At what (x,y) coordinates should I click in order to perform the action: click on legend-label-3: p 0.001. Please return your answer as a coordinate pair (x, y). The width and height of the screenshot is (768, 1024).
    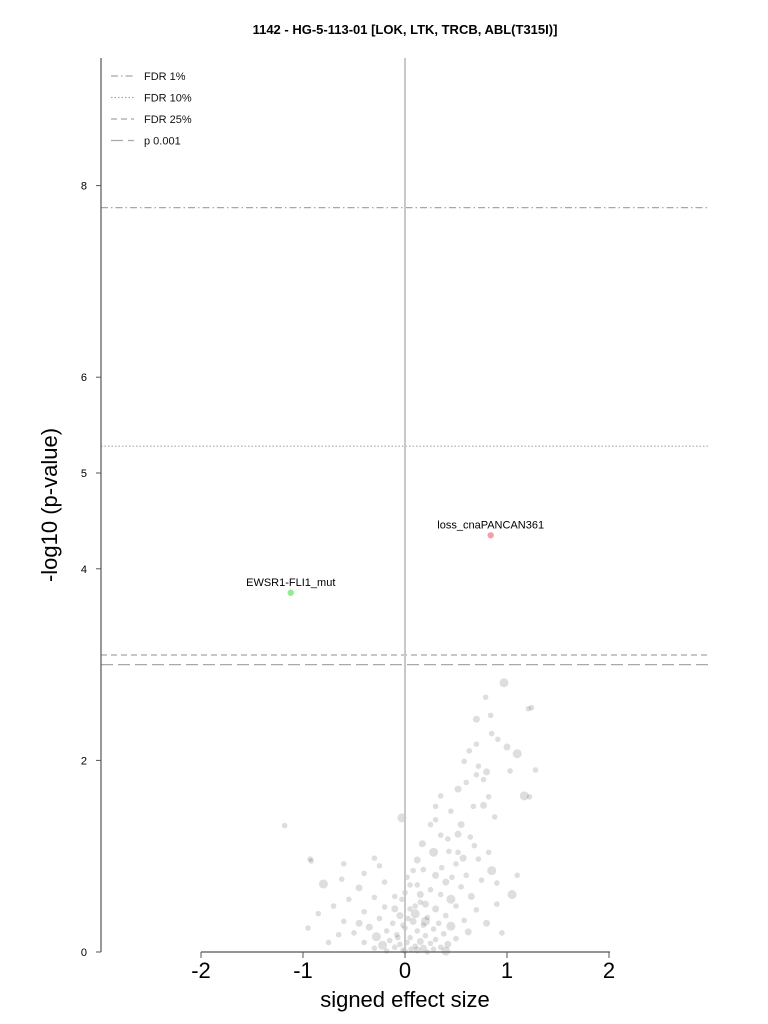
    Looking at the image, I should click on (162, 142).